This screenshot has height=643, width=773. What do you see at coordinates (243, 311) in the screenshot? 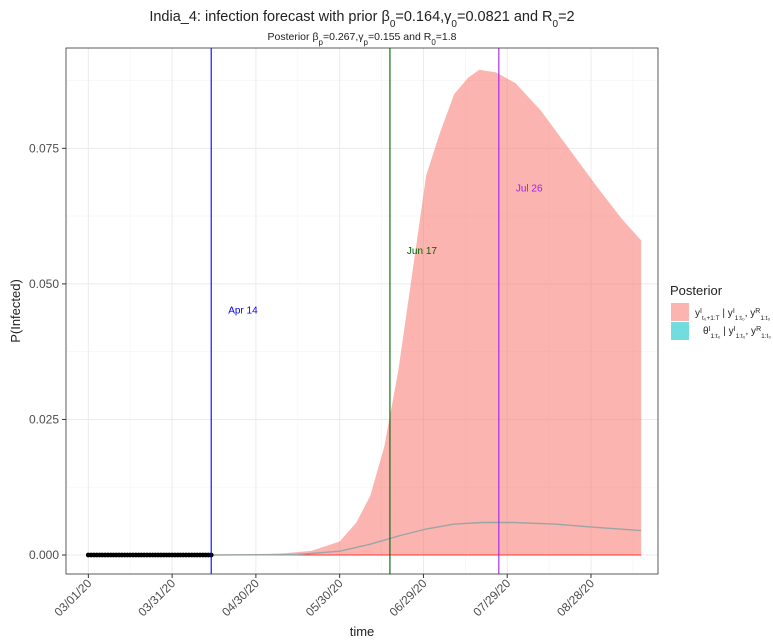
I see `vline-label: Apr 14` at bounding box center [243, 311].